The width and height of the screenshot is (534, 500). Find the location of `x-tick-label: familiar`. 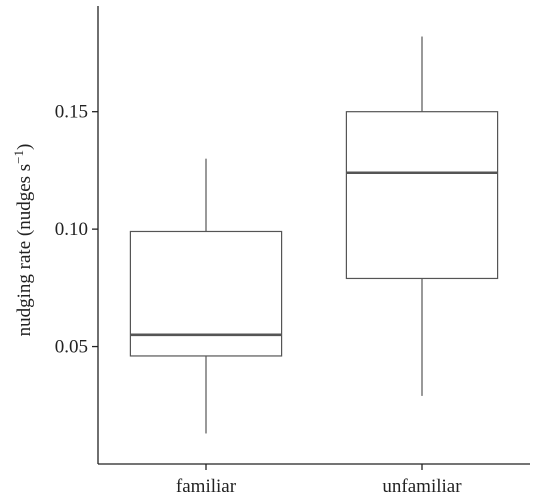

x-tick-label: familiar is located at coordinates (206, 486).